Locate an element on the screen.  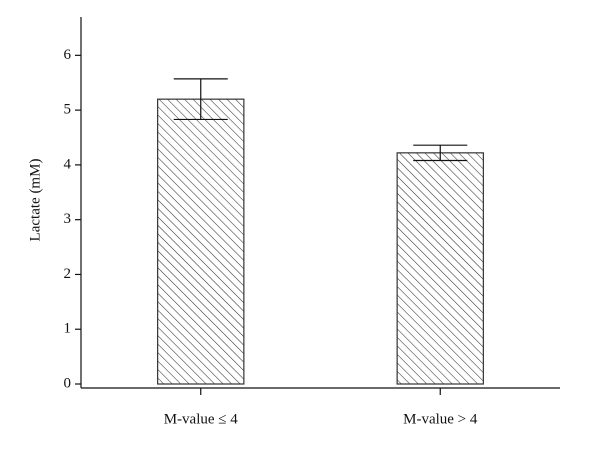
y-tick-label: 6 is located at coordinates (68, 55).